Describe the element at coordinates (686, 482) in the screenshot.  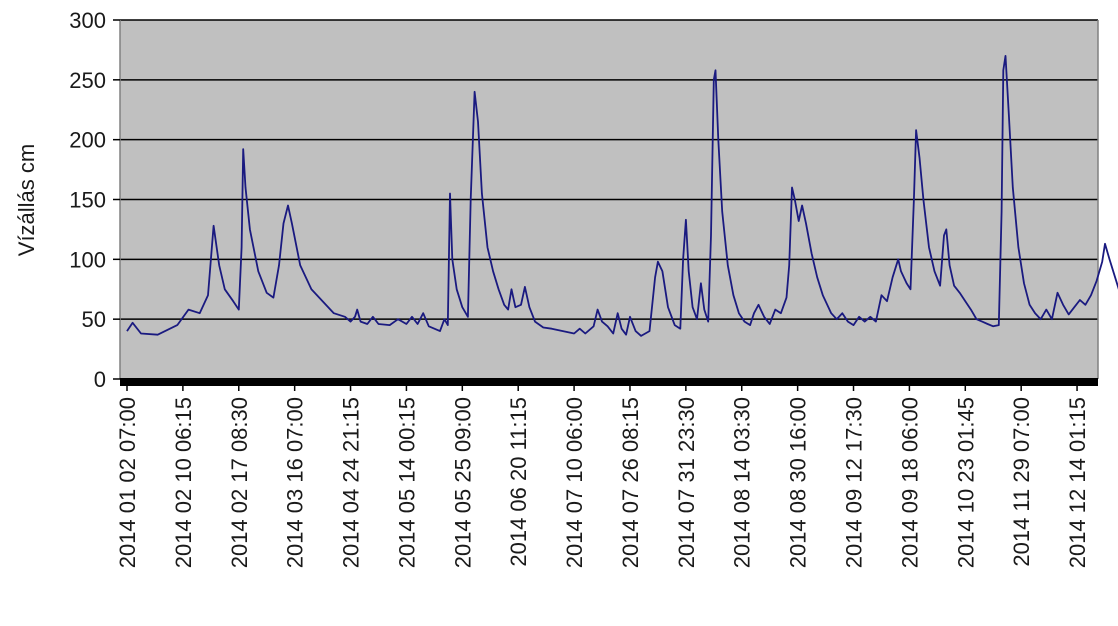
I see `x-tick-label: 2014 07 31 23:30` at that location.